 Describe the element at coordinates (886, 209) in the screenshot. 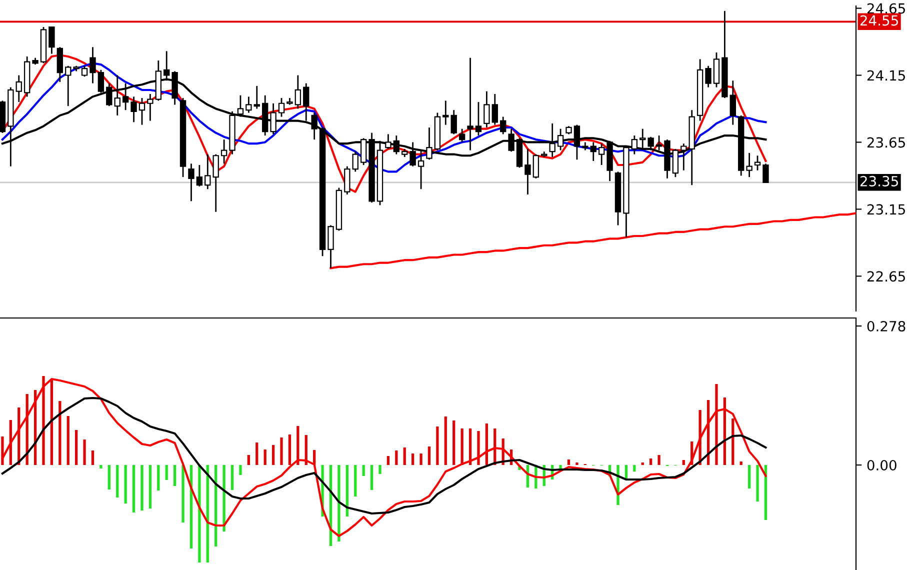

I see `y-tick-label: 23.15` at that location.